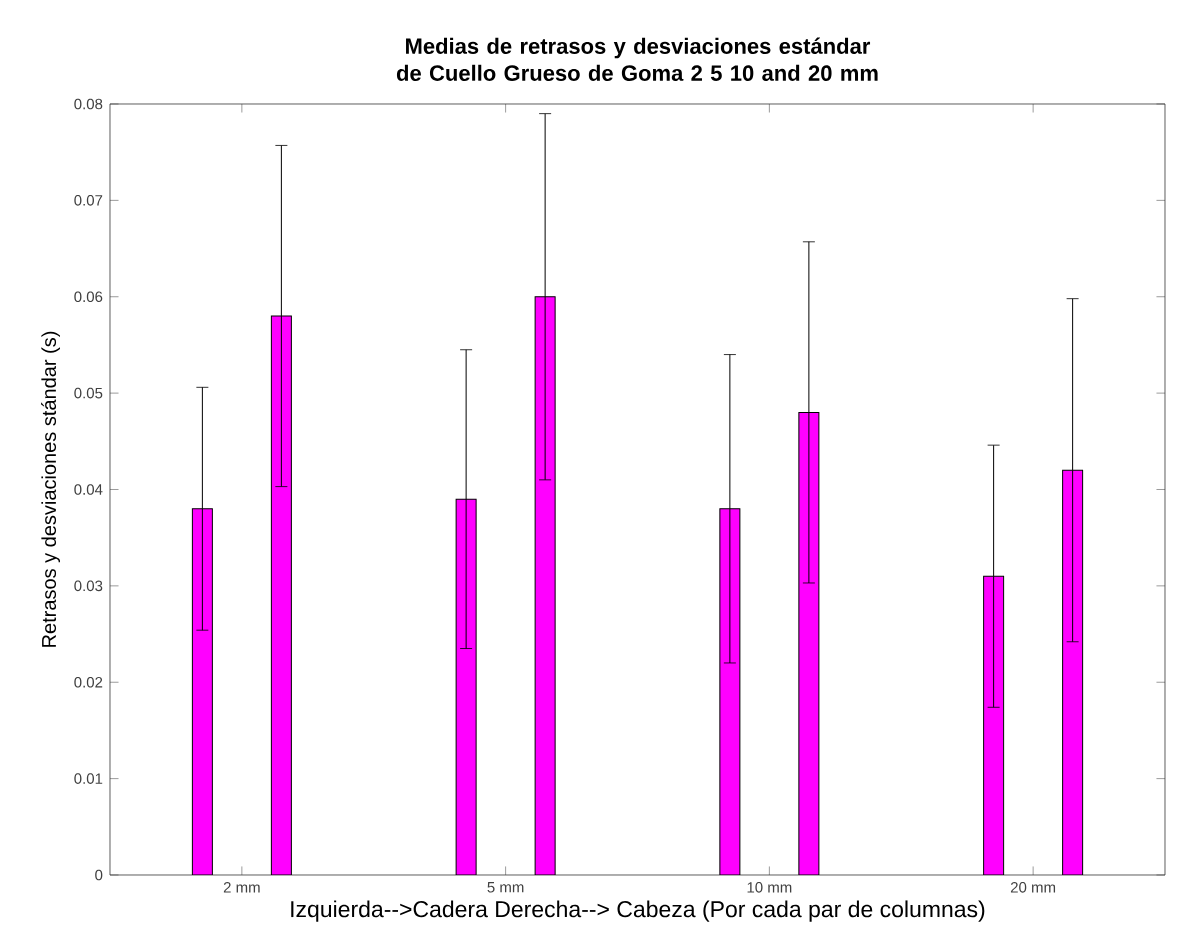  Describe the element at coordinates (638, 911) in the screenshot. I see `x-axis-title: Izquierda-->Cadera Derecha--> Cabeza (Por cada par de columnas)` at that location.